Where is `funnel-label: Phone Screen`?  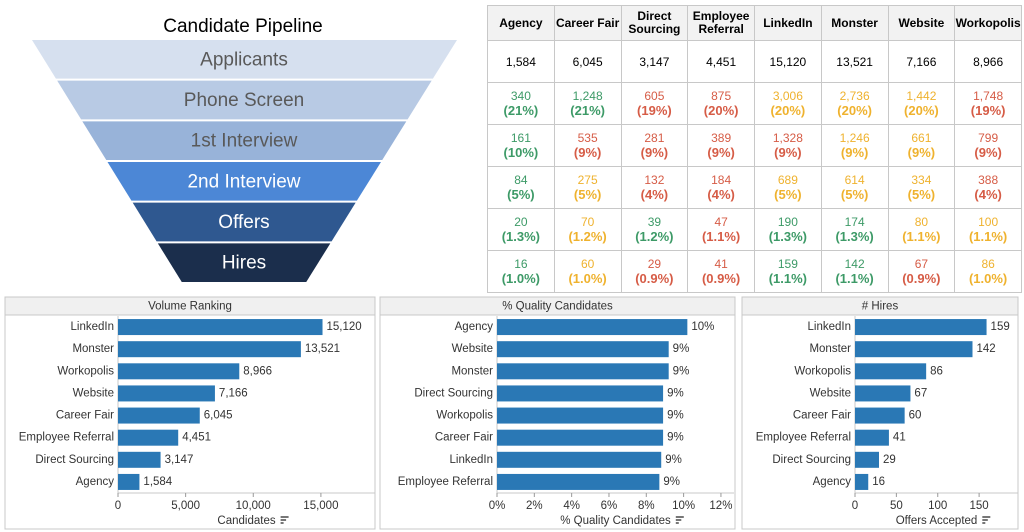
funnel-label: Phone Screen is located at coordinates (244, 100).